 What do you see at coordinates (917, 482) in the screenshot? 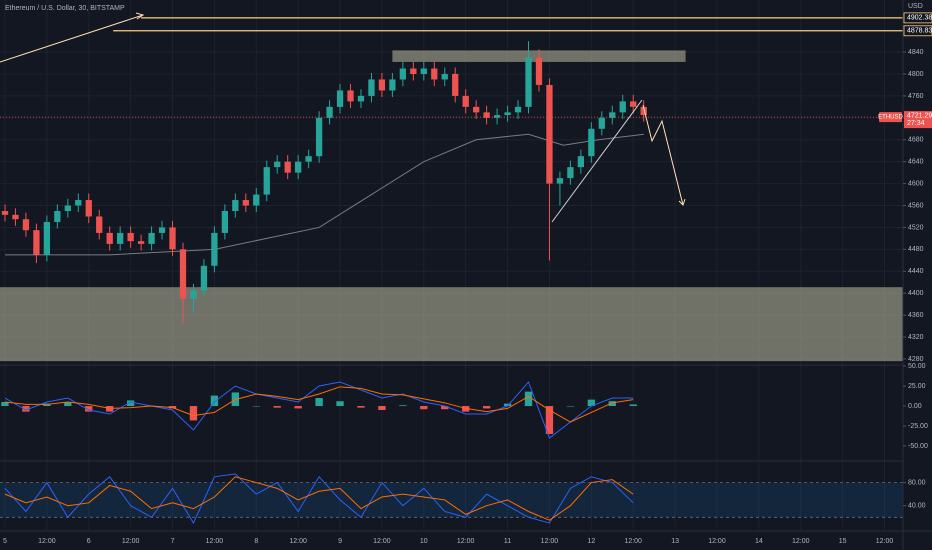
I see `y-tick-label: 80.00` at bounding box center [917, 482].